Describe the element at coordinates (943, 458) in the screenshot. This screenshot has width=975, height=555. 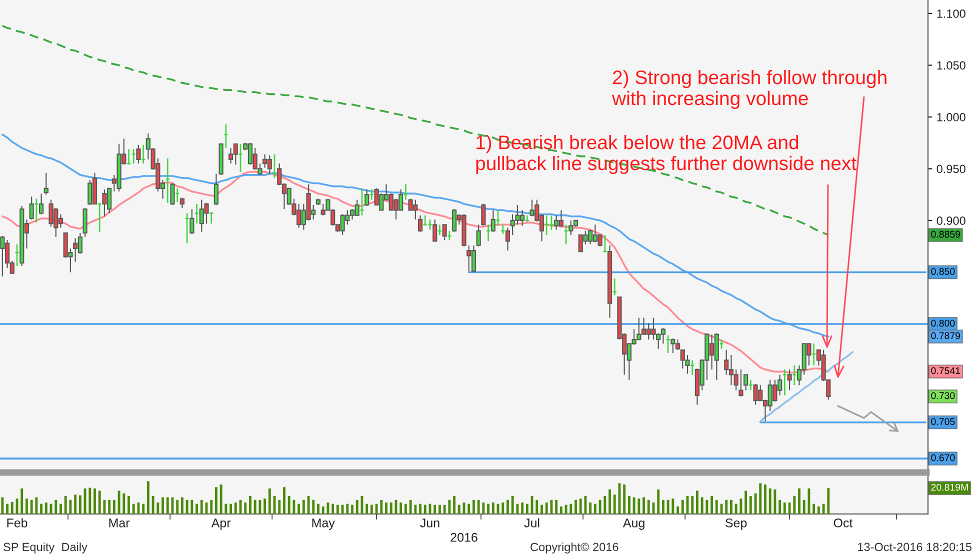
I see `ref-line-label: 0.670` at that location.